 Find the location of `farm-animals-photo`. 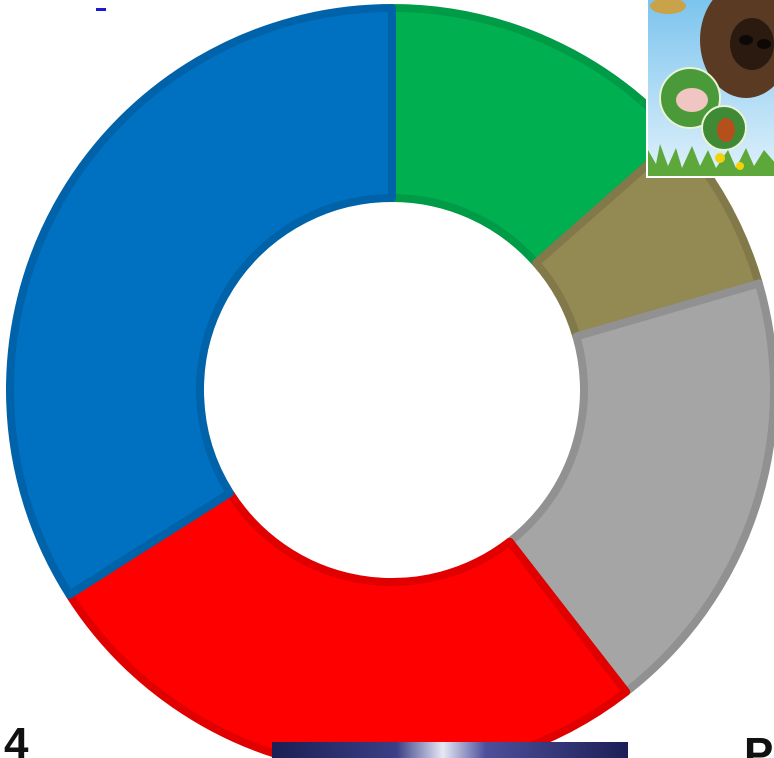

farm-animals-photo is located at coordinates (710, 89).